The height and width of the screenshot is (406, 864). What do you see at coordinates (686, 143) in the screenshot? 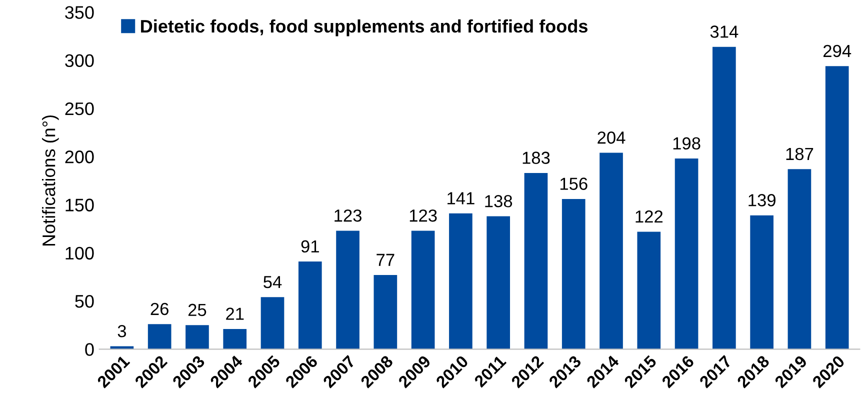
I see `data-label: 198` at bounding box center [686, 143].